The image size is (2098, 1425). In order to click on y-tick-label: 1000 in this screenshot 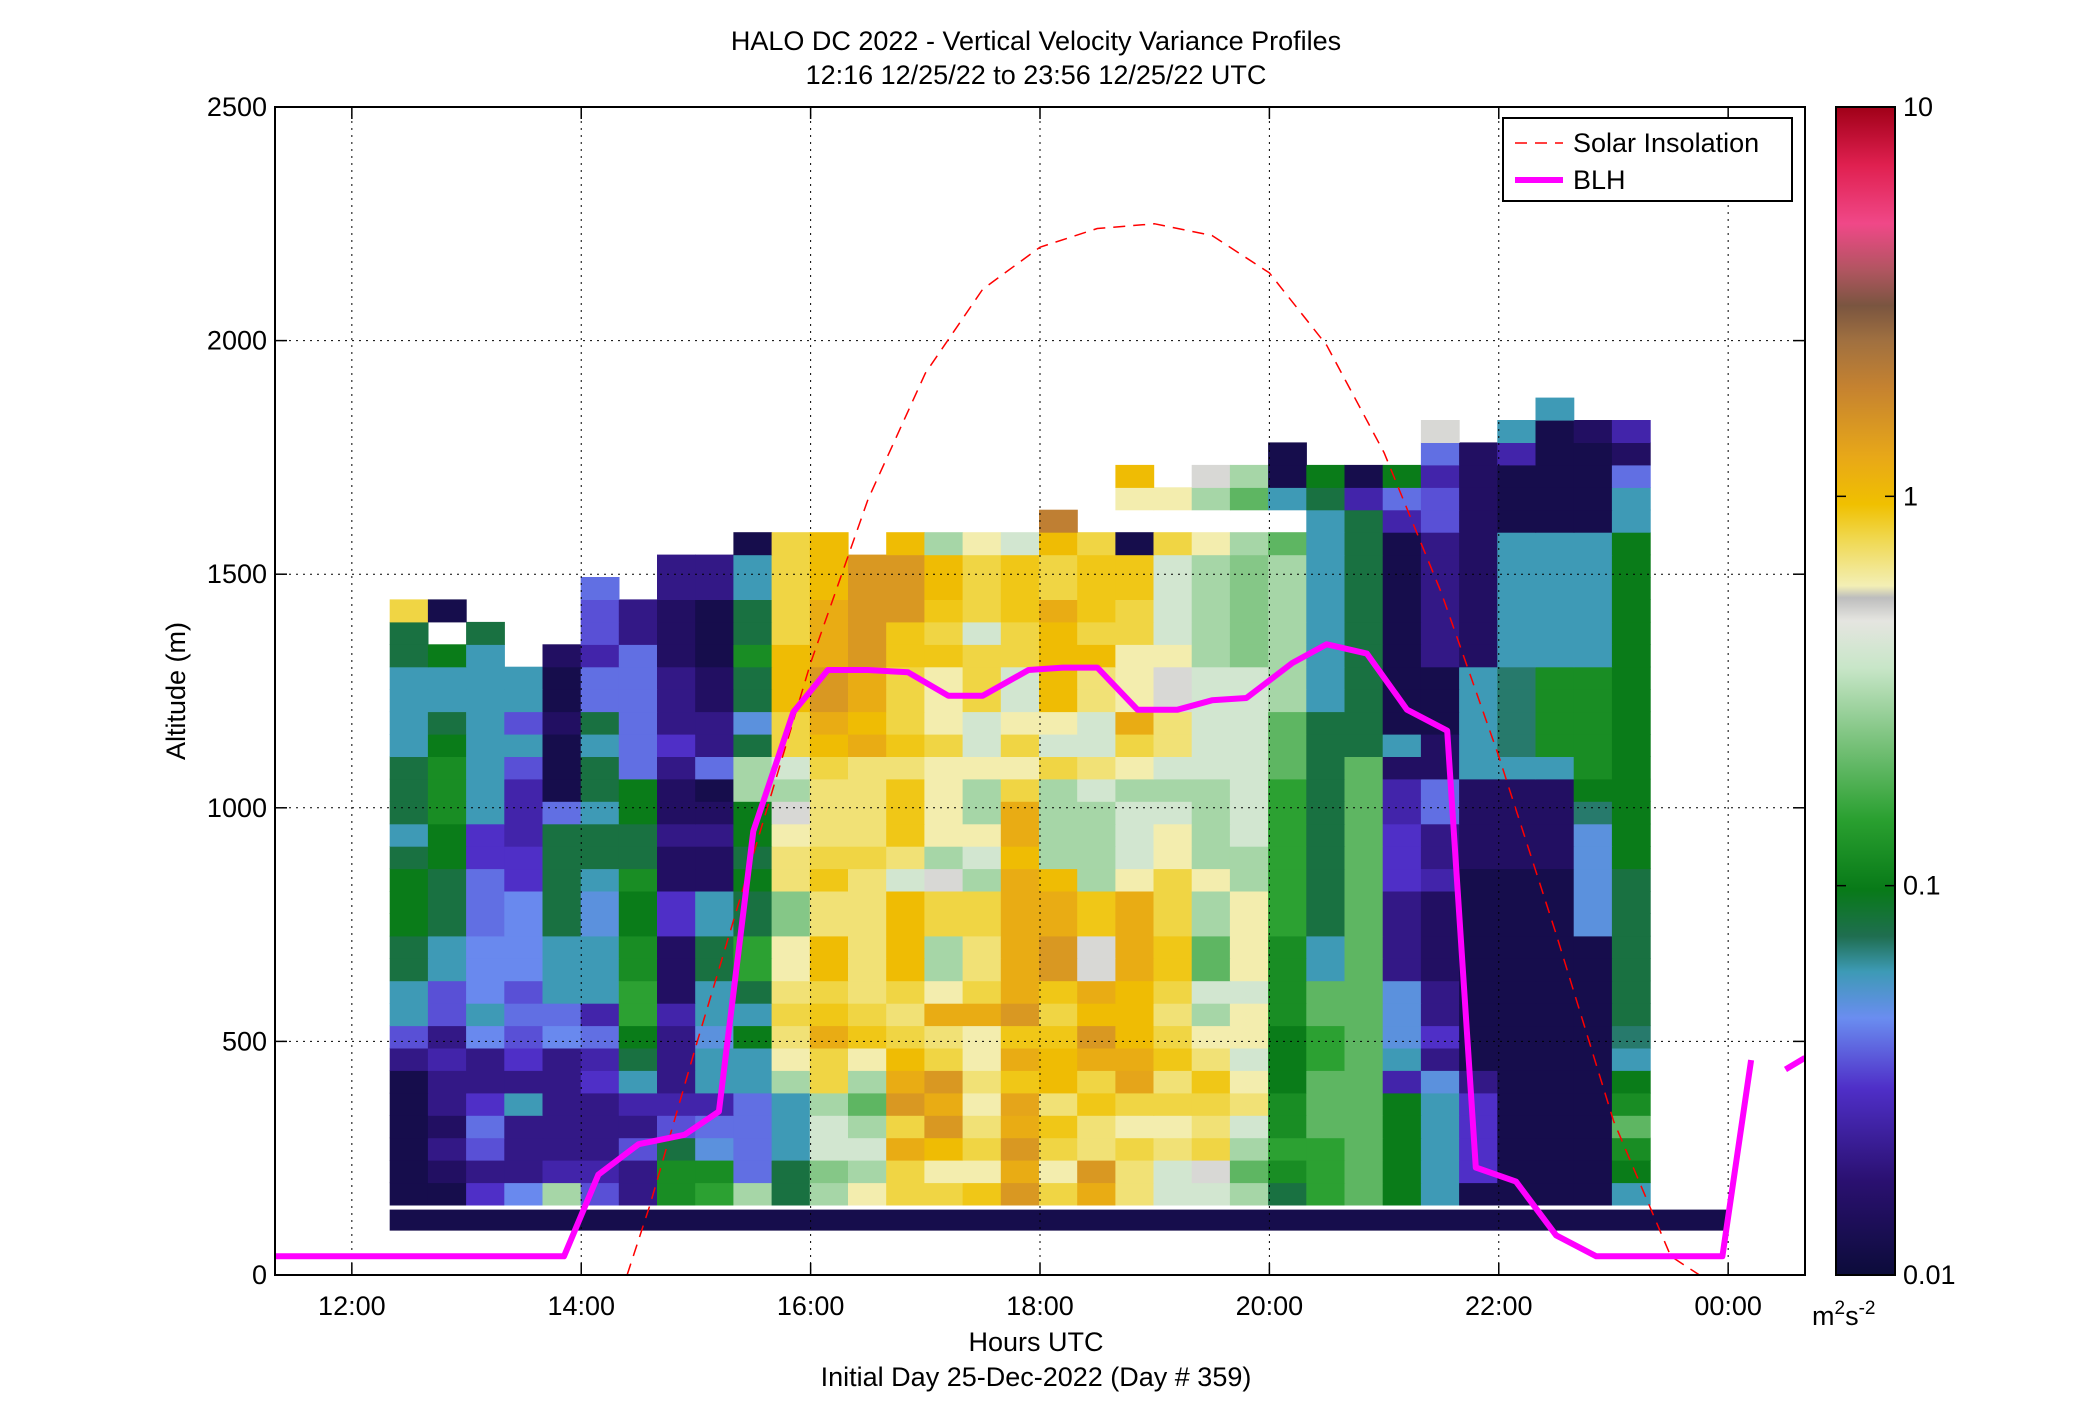, I will do `click(237, 808)`.